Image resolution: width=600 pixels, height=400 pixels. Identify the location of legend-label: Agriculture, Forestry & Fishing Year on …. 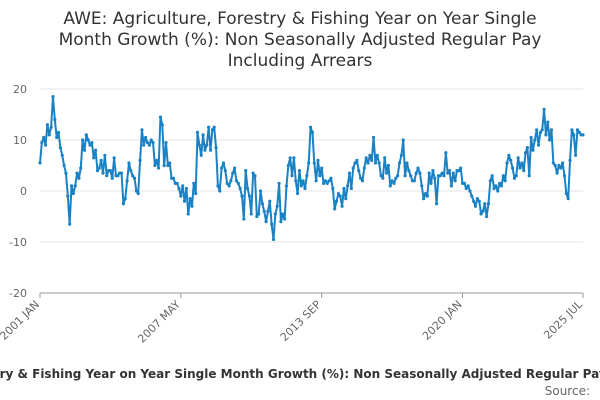
(300, 374).